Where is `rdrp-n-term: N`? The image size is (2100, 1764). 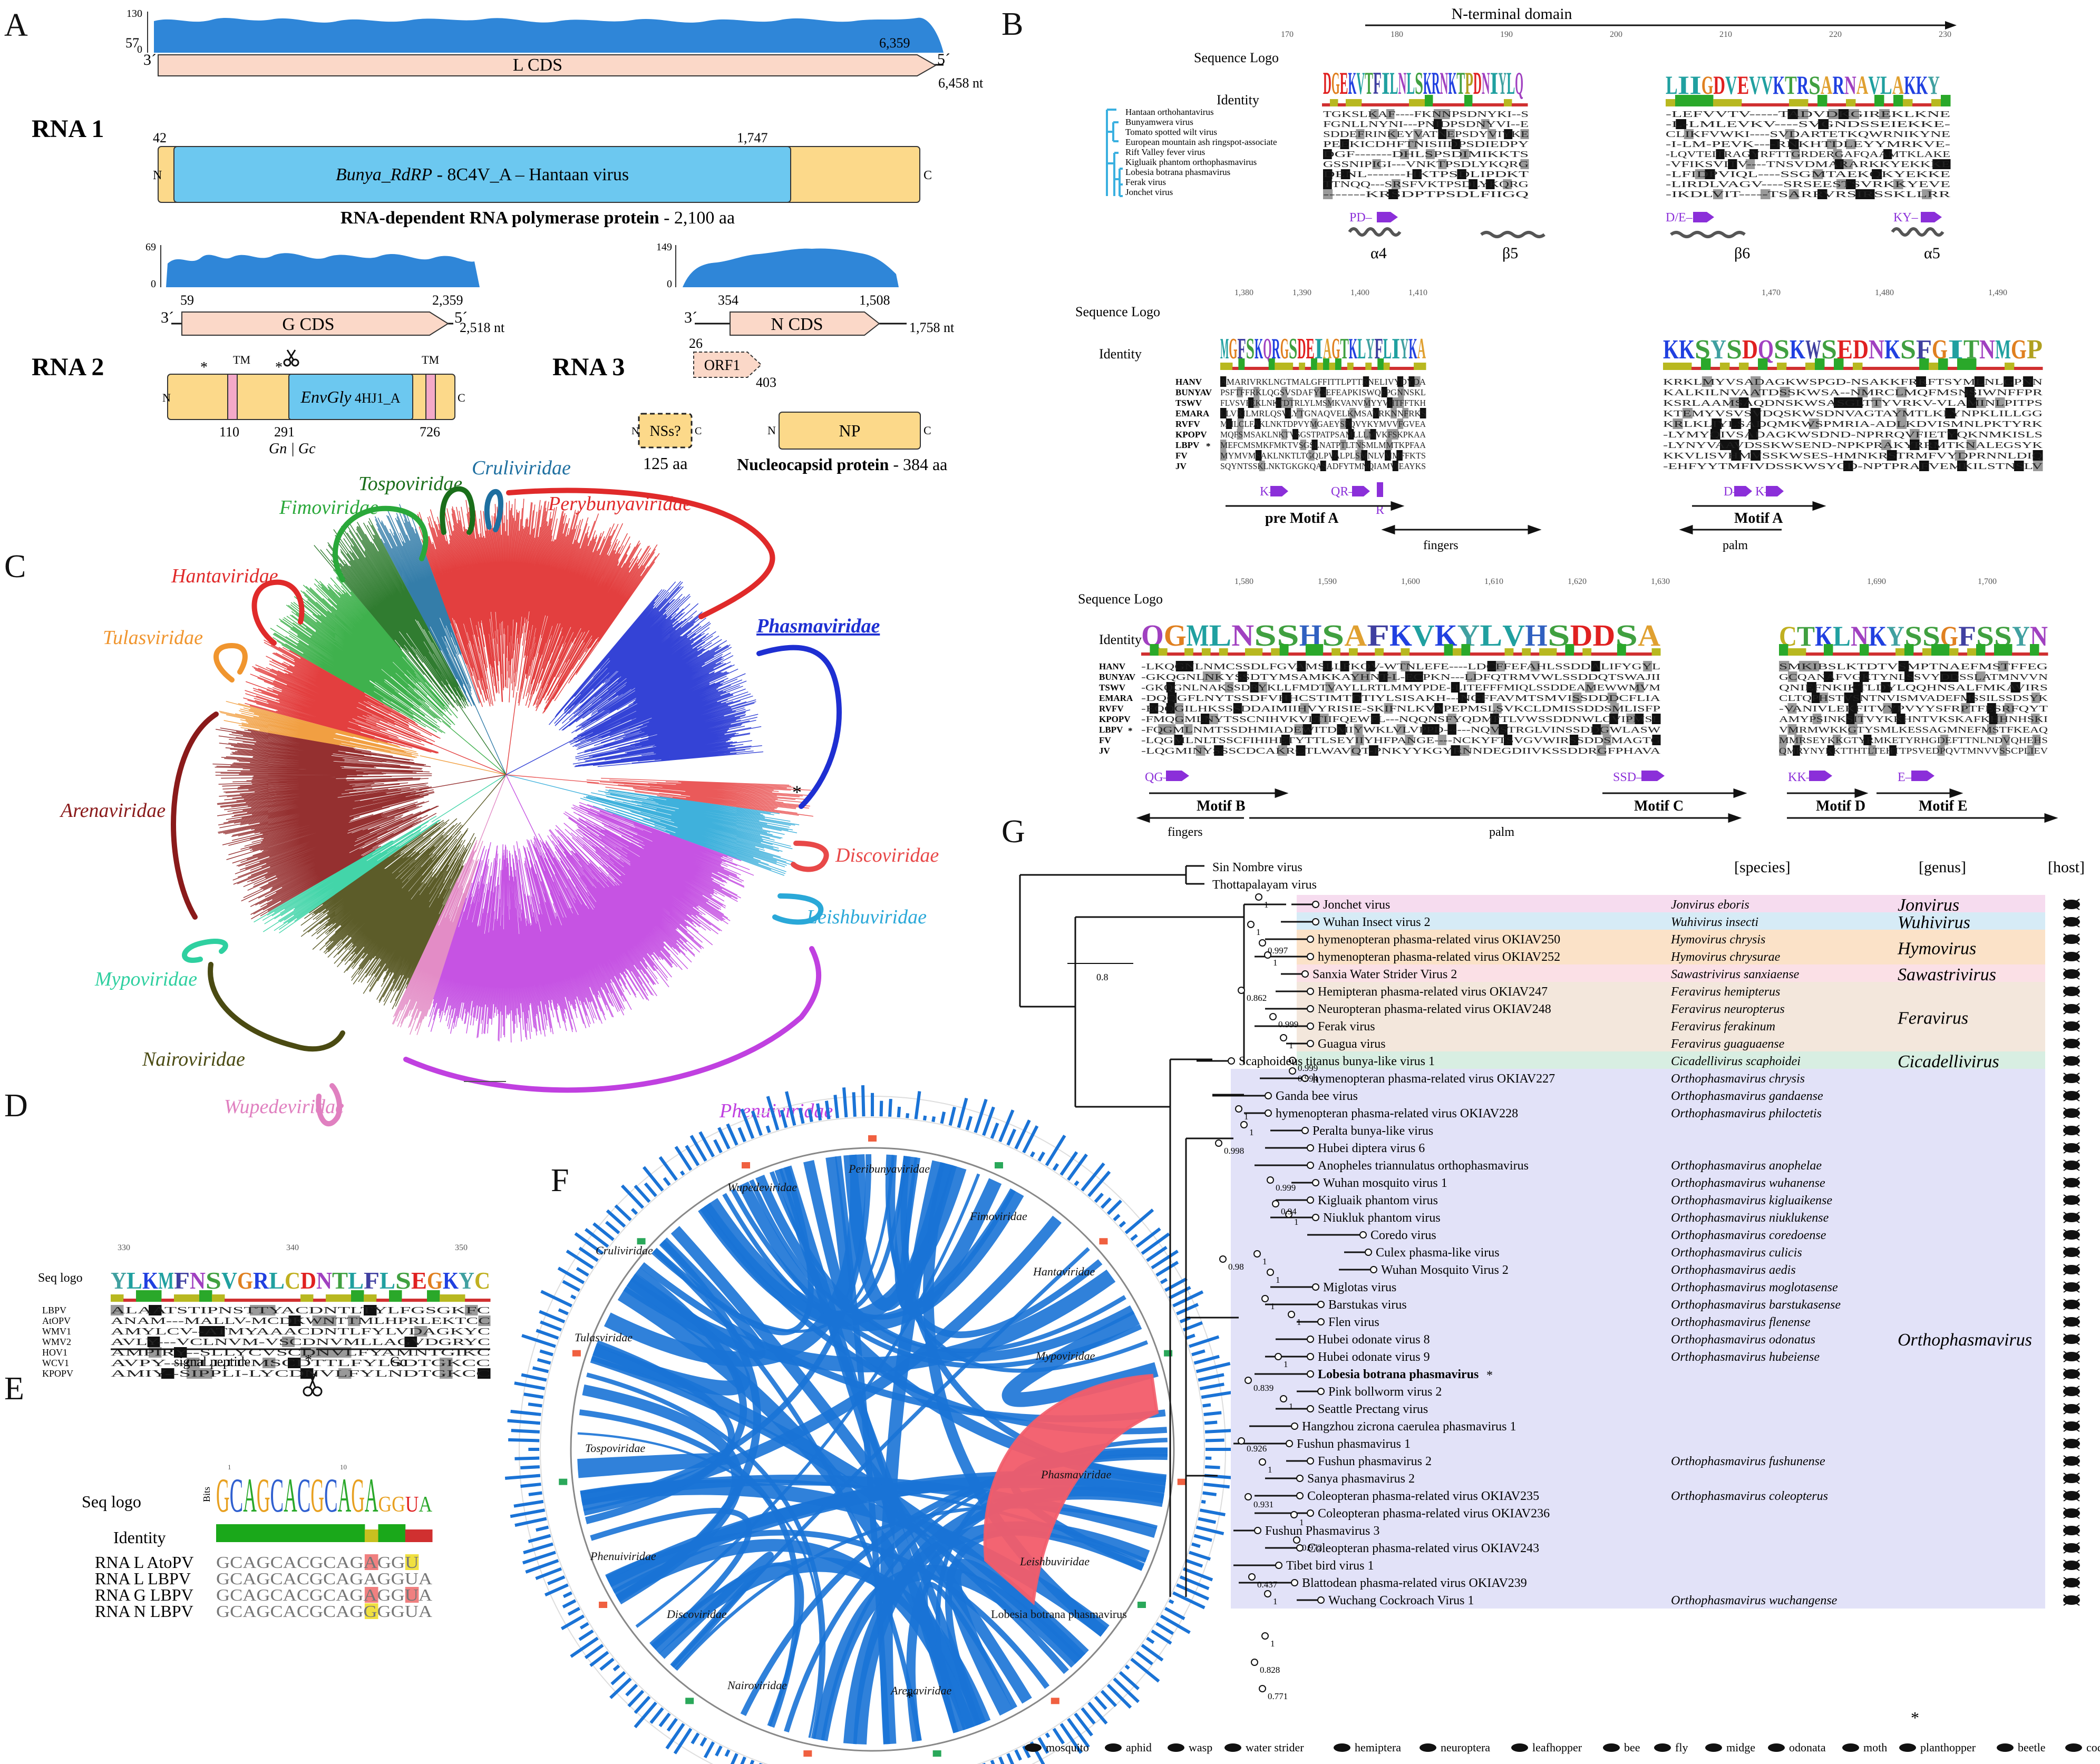
rdrp-n-term: N is located at coordinates (157, 176).